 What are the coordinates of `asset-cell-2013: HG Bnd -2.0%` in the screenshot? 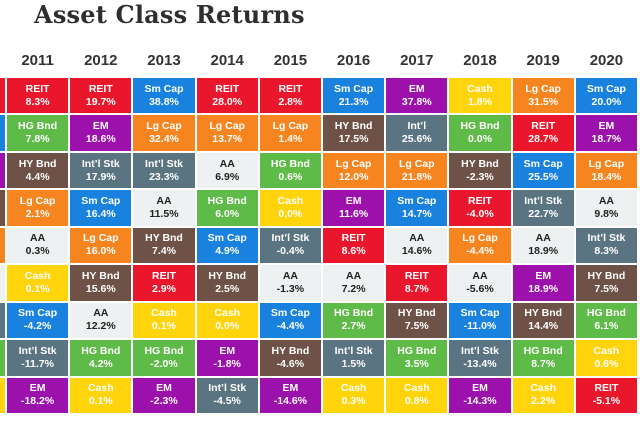 It's located at (164, 358).